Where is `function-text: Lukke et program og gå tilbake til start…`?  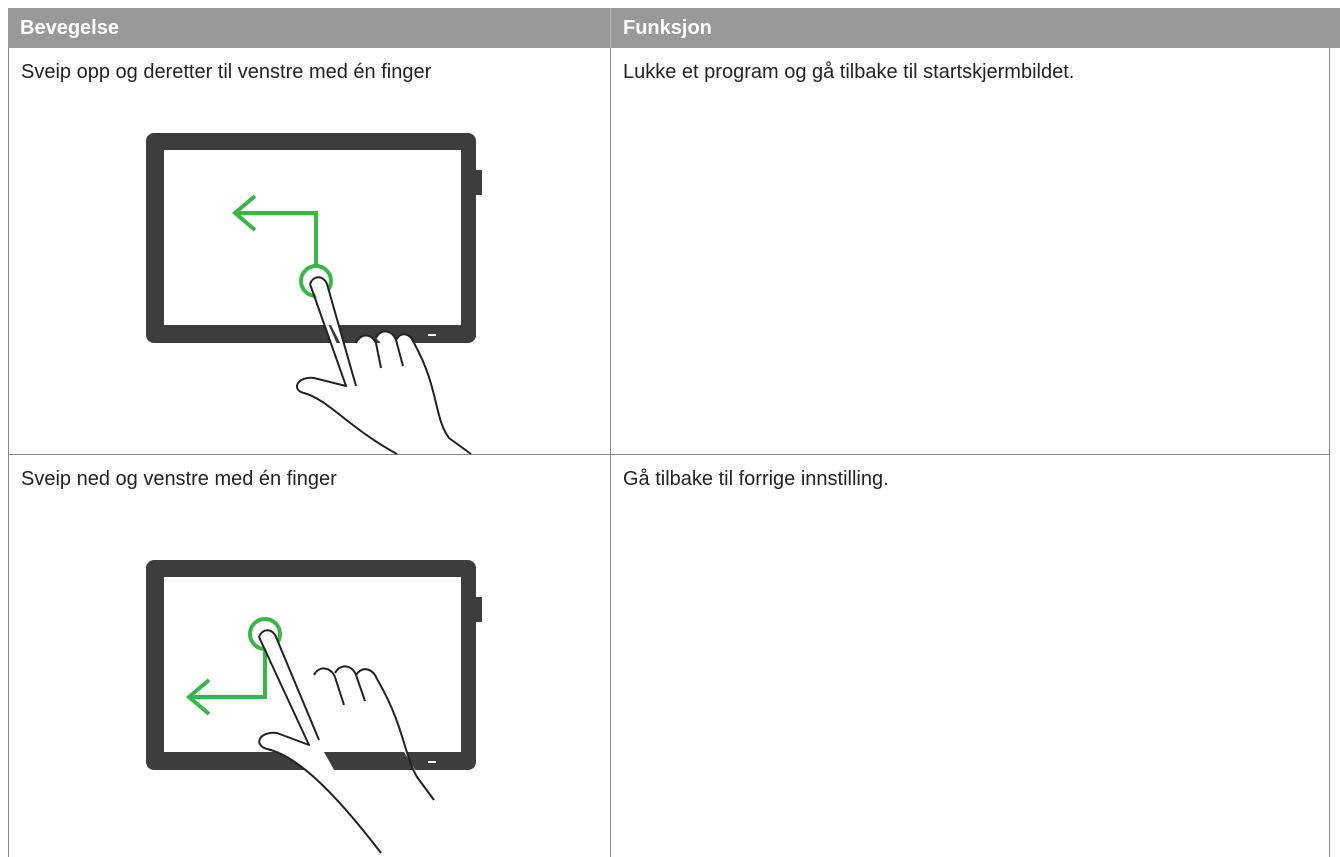
function-text: Lukke et program og gå tilbake til start… is located at coordinates (849, 72).